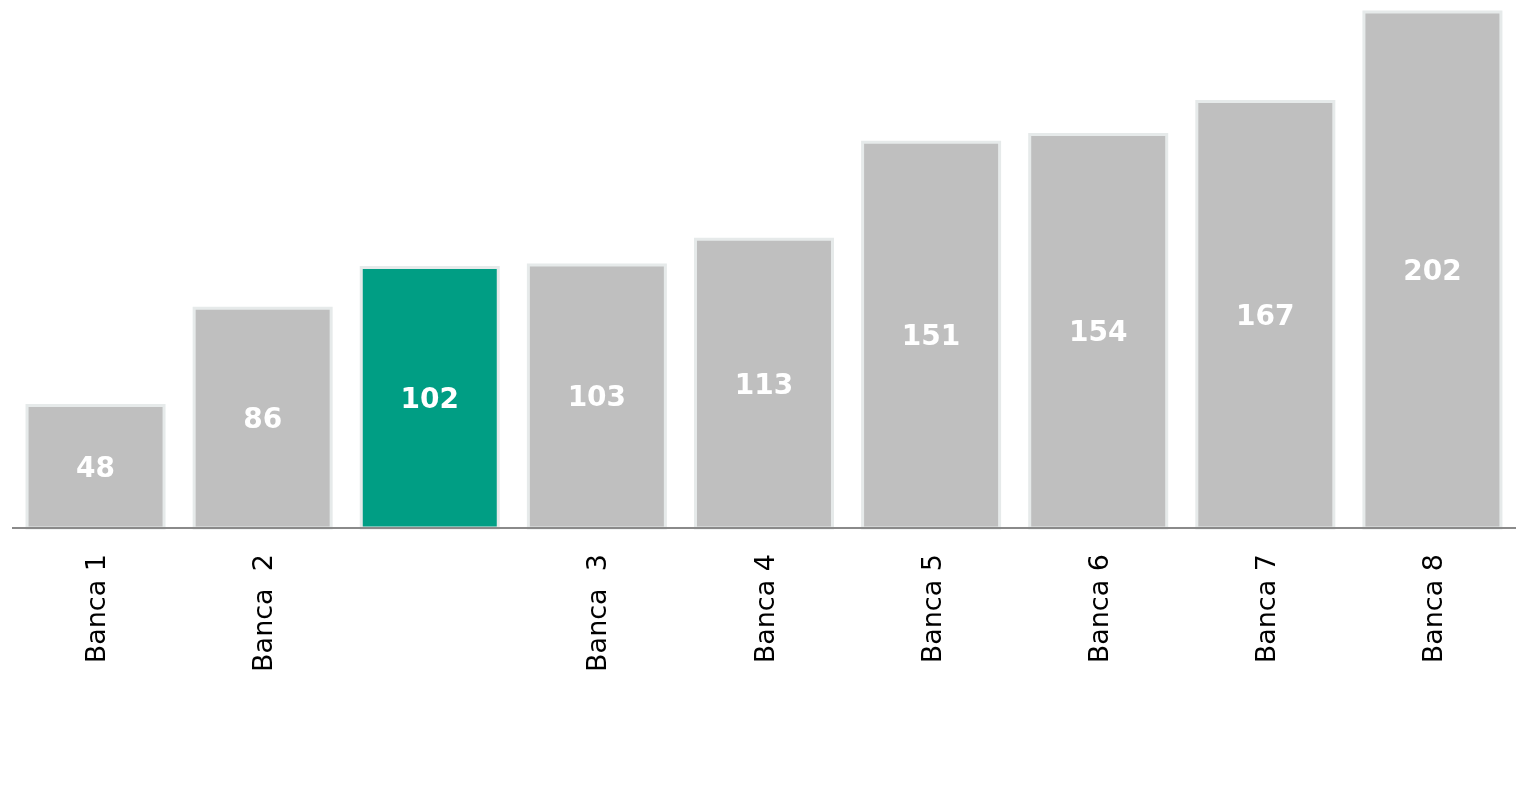 The width and height of the screenshot is (1528, 797). I want to click on data-label: 202, so click(1432, 270).